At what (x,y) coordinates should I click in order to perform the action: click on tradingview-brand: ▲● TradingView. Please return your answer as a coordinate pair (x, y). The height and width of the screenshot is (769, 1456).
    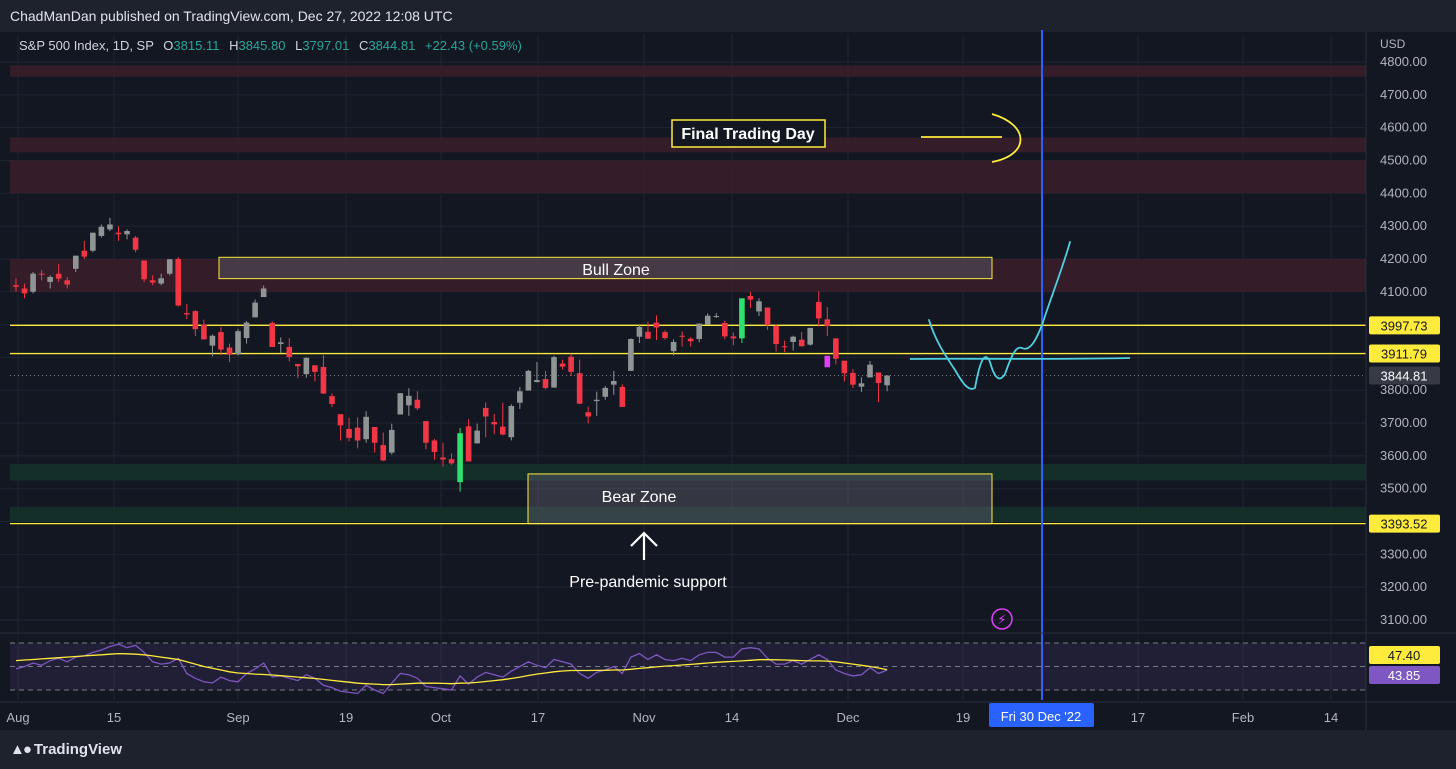
    Looking at the image, I should click on (66, 749).